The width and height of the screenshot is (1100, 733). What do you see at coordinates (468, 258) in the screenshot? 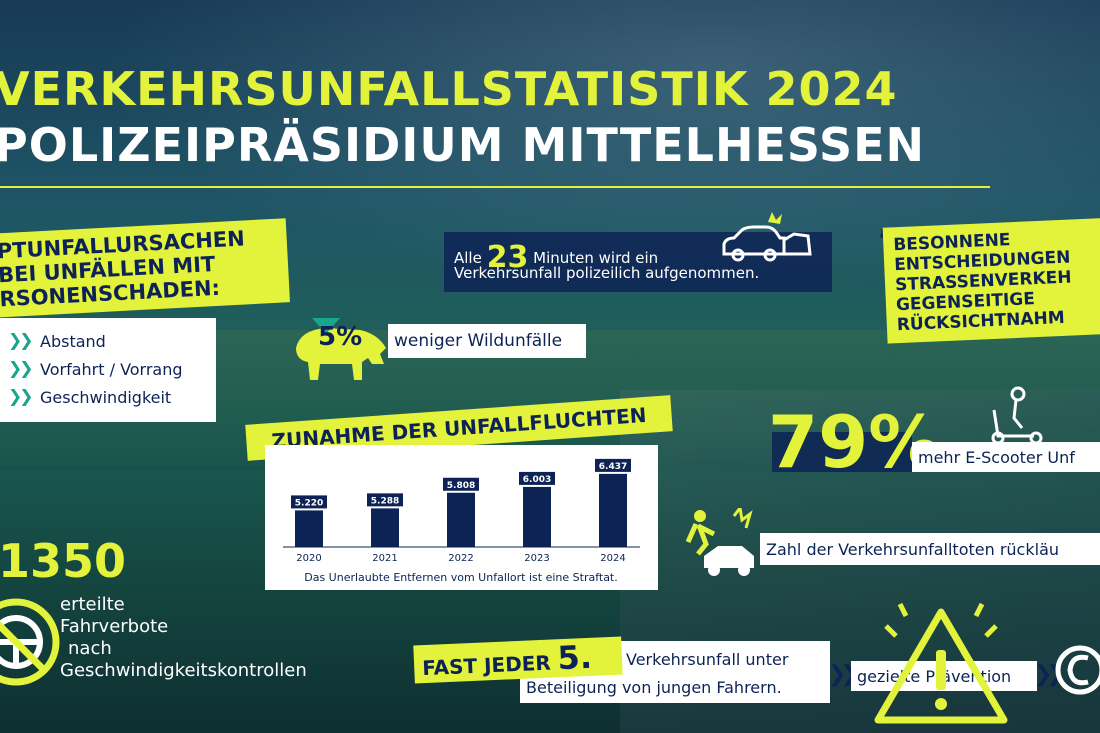
I see `minutes-prefix: Alle` at bounding box center [468, 258].